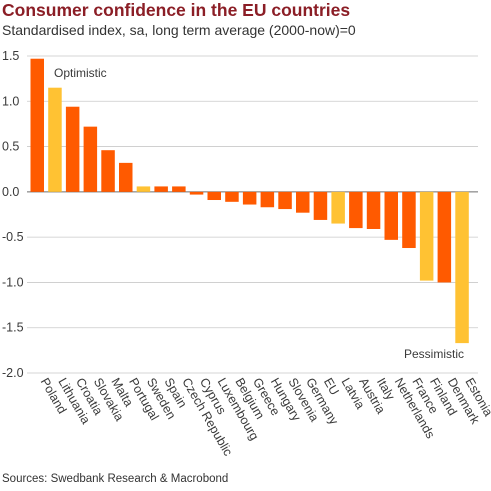 The height and width of the screenshot is (491, 491). What do you see at coordinates (37, 125) in the screenshot?
I see `bar-poland` at bounding box center [37, 125].